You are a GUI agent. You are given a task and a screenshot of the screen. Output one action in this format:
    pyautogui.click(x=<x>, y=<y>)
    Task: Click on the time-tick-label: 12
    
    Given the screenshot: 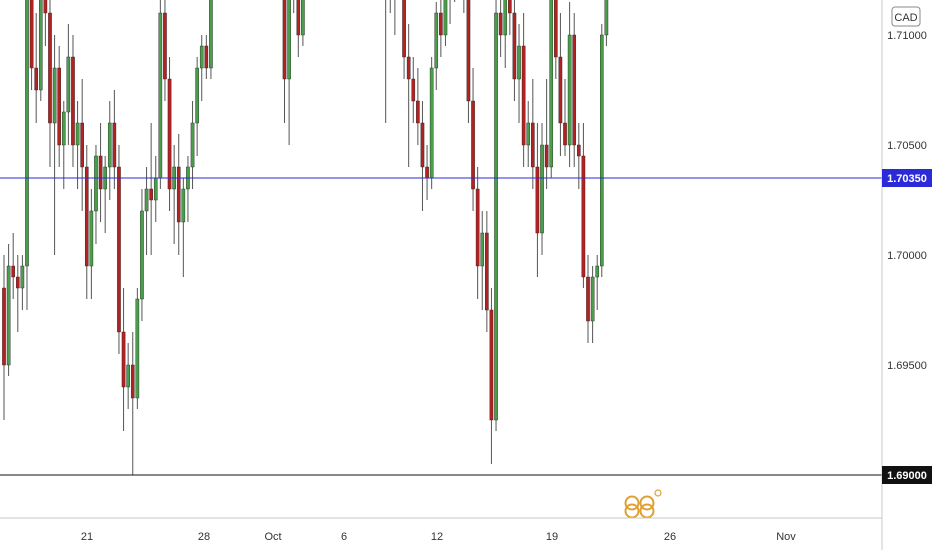 What is the action you would take?
    pyautogui.click(x=437, y=537)
    